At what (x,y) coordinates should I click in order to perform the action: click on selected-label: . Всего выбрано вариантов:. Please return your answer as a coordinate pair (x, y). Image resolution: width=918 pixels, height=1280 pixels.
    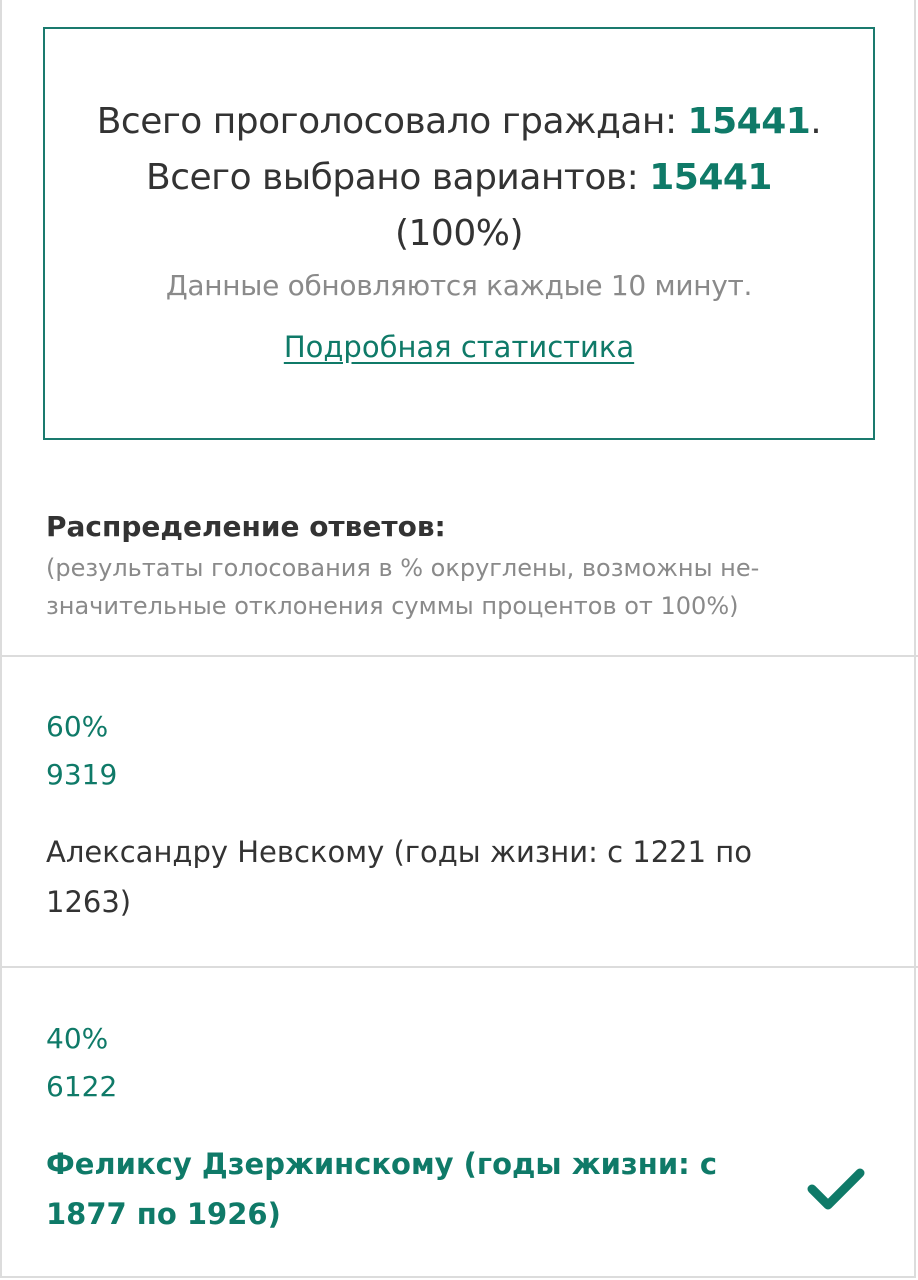
    Looking at the image, I should click on (484, 149).